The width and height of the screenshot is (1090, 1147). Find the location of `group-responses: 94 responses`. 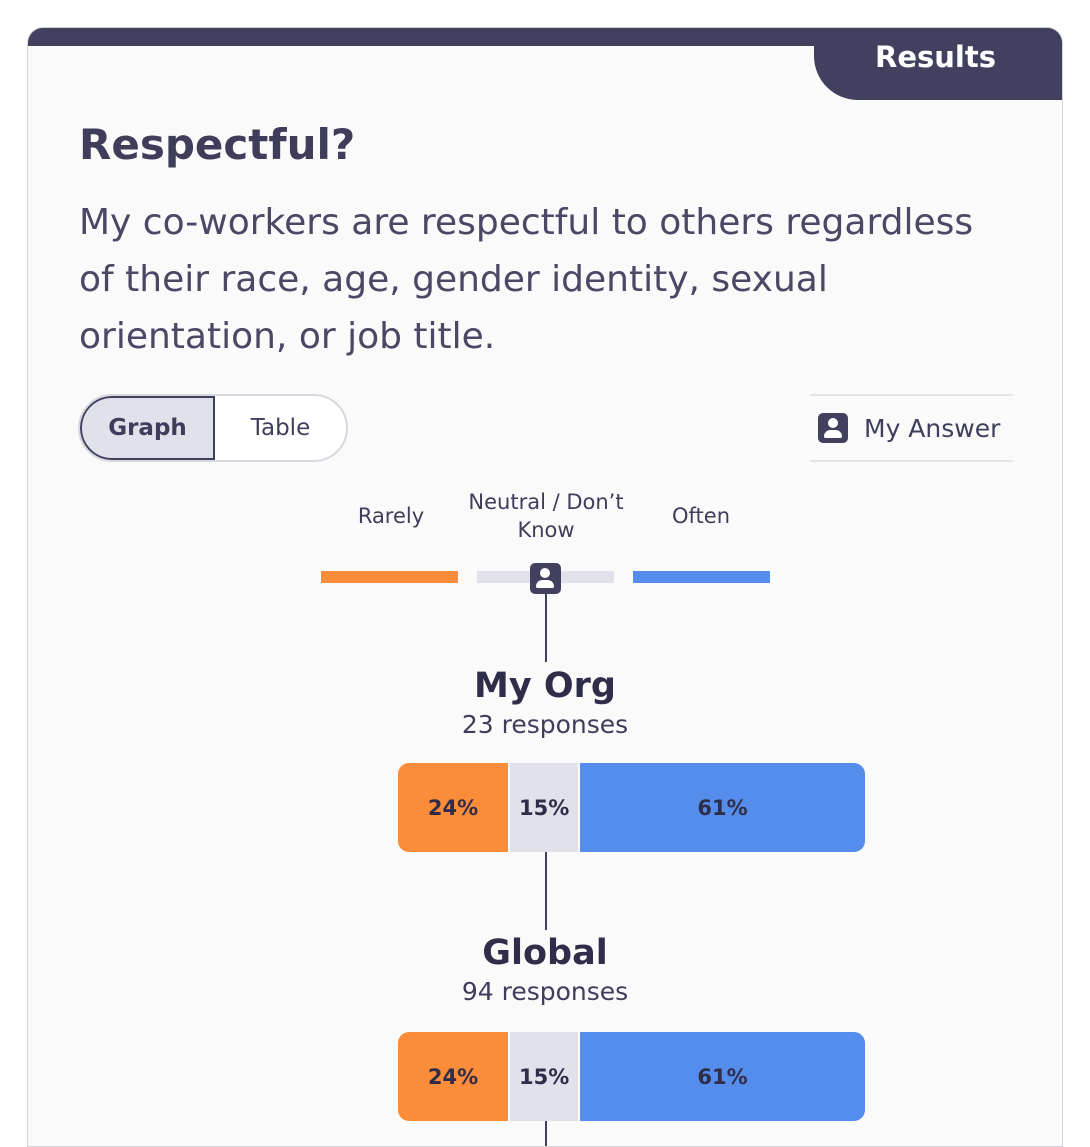

group-responses: 94 responses is located at coordinates (545, 991).